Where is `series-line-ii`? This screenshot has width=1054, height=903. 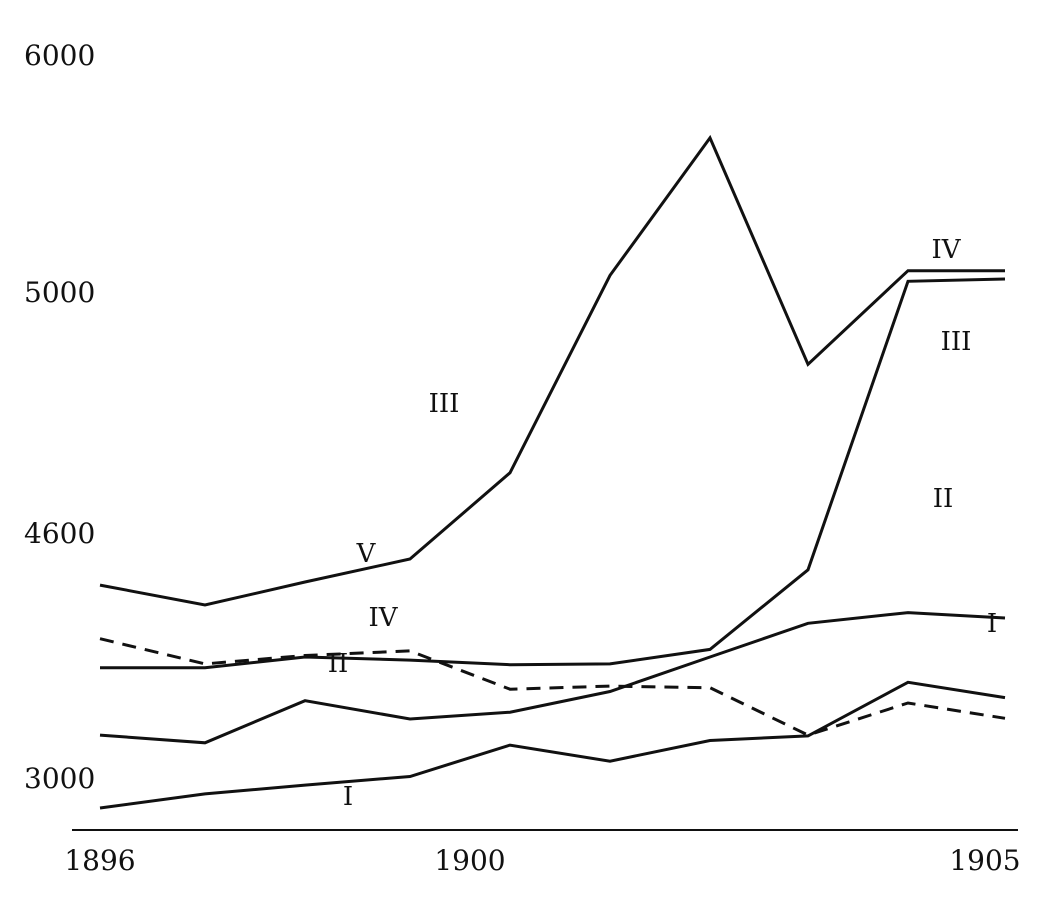 series-line-ii is located at coordinates (552, 678).